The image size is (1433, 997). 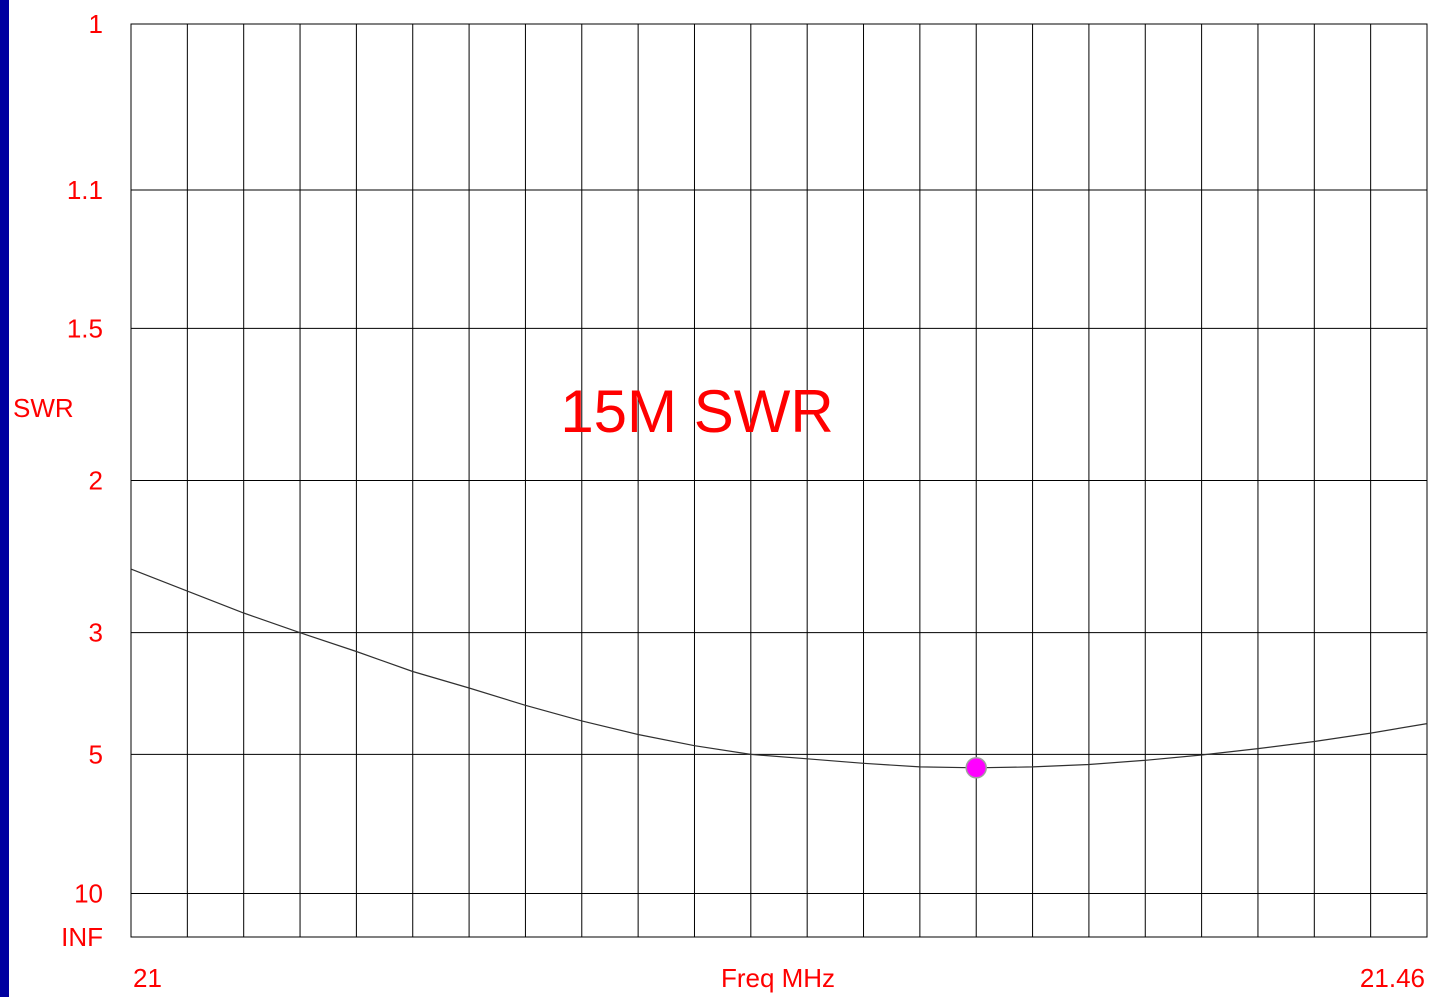 I want to click on y-tick-label: 1, so click(x=96, y=24).